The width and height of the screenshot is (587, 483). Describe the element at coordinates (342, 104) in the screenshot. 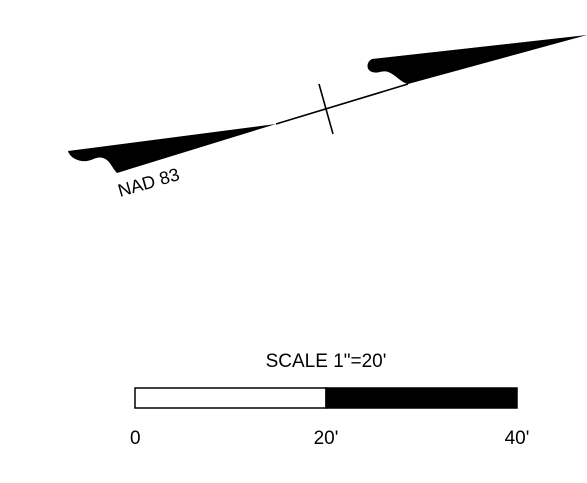

I see `north-arrow-line` at that location.